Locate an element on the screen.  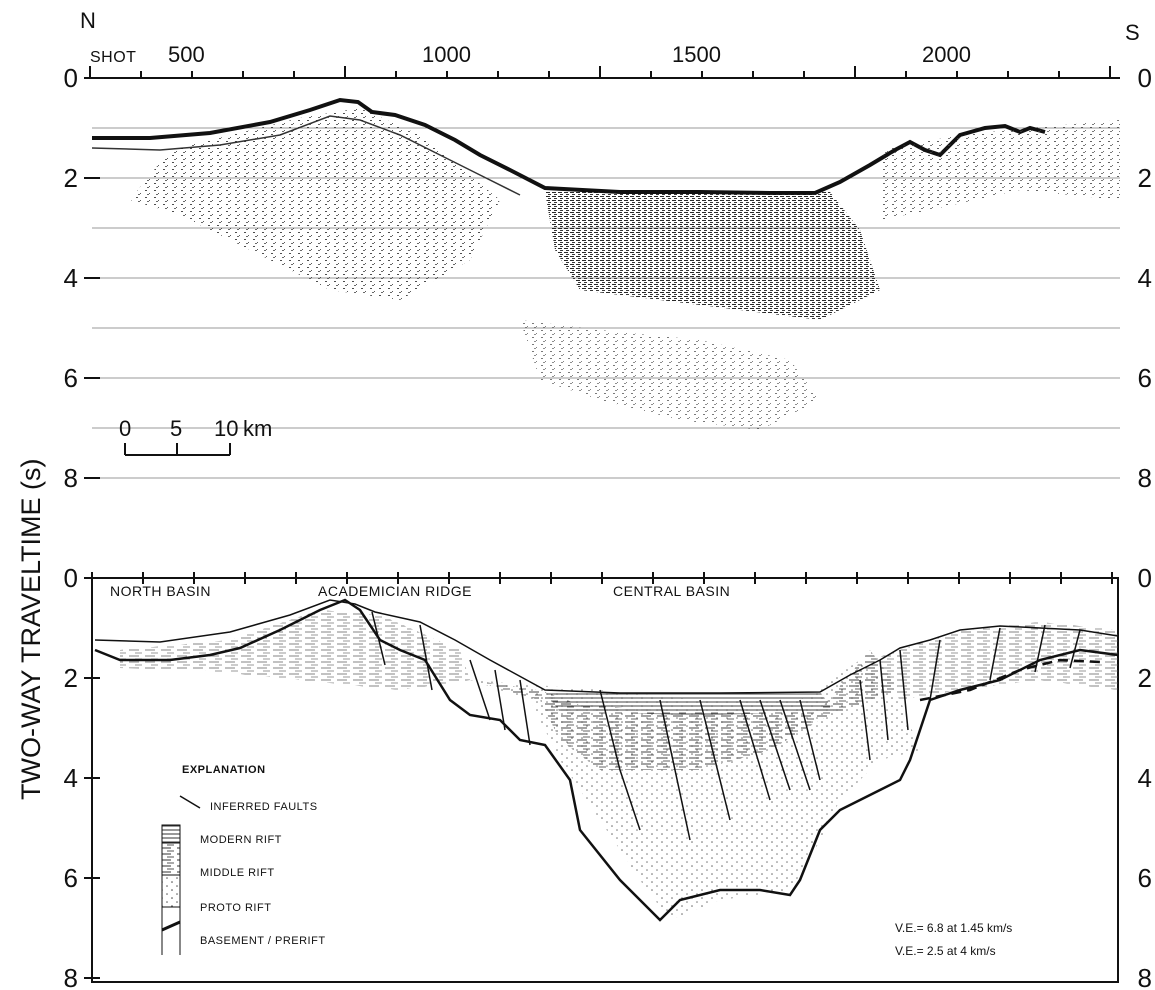
inferred-faults is located at coordinates (726, 726).